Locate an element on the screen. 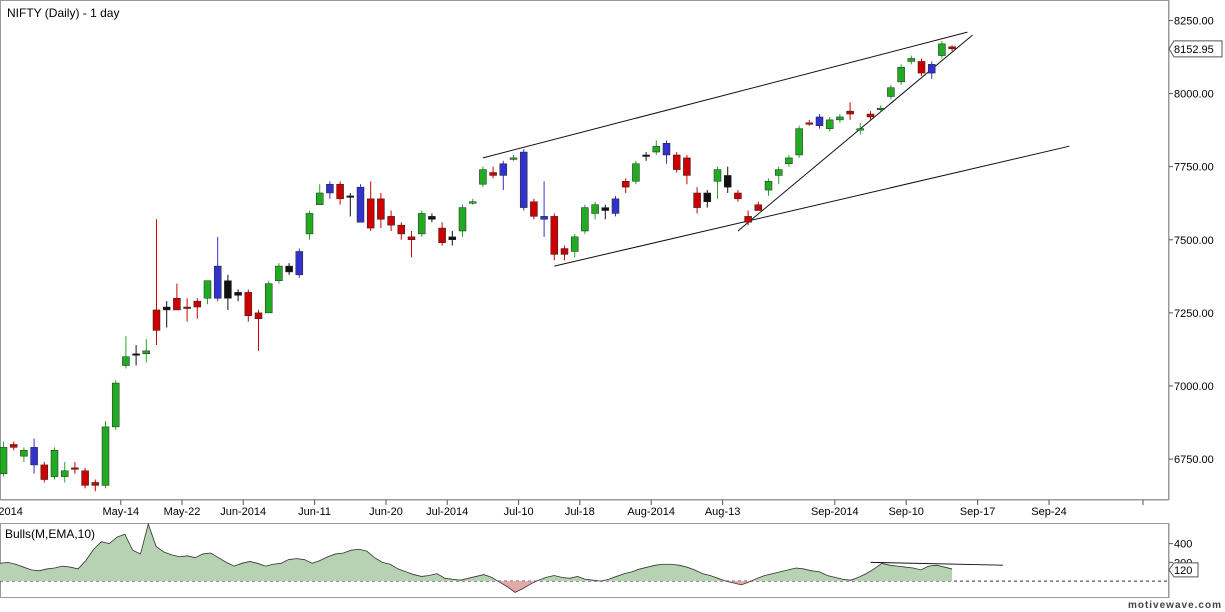 This screenshot has width=1225, height=612. price-ytick-label: 6750.00 is located at coordinates (1194, 460).